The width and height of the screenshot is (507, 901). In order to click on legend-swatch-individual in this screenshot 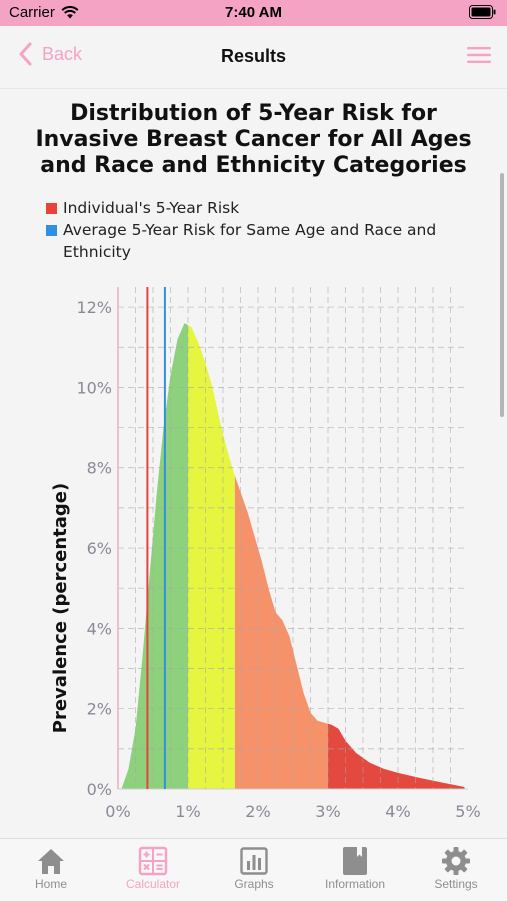, I will do `click(51, 208)`.